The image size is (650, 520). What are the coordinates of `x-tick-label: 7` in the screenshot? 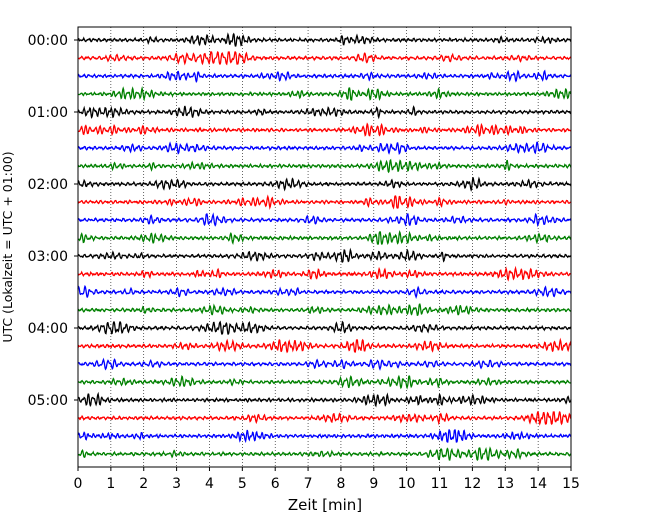 It's located at (308, 484).